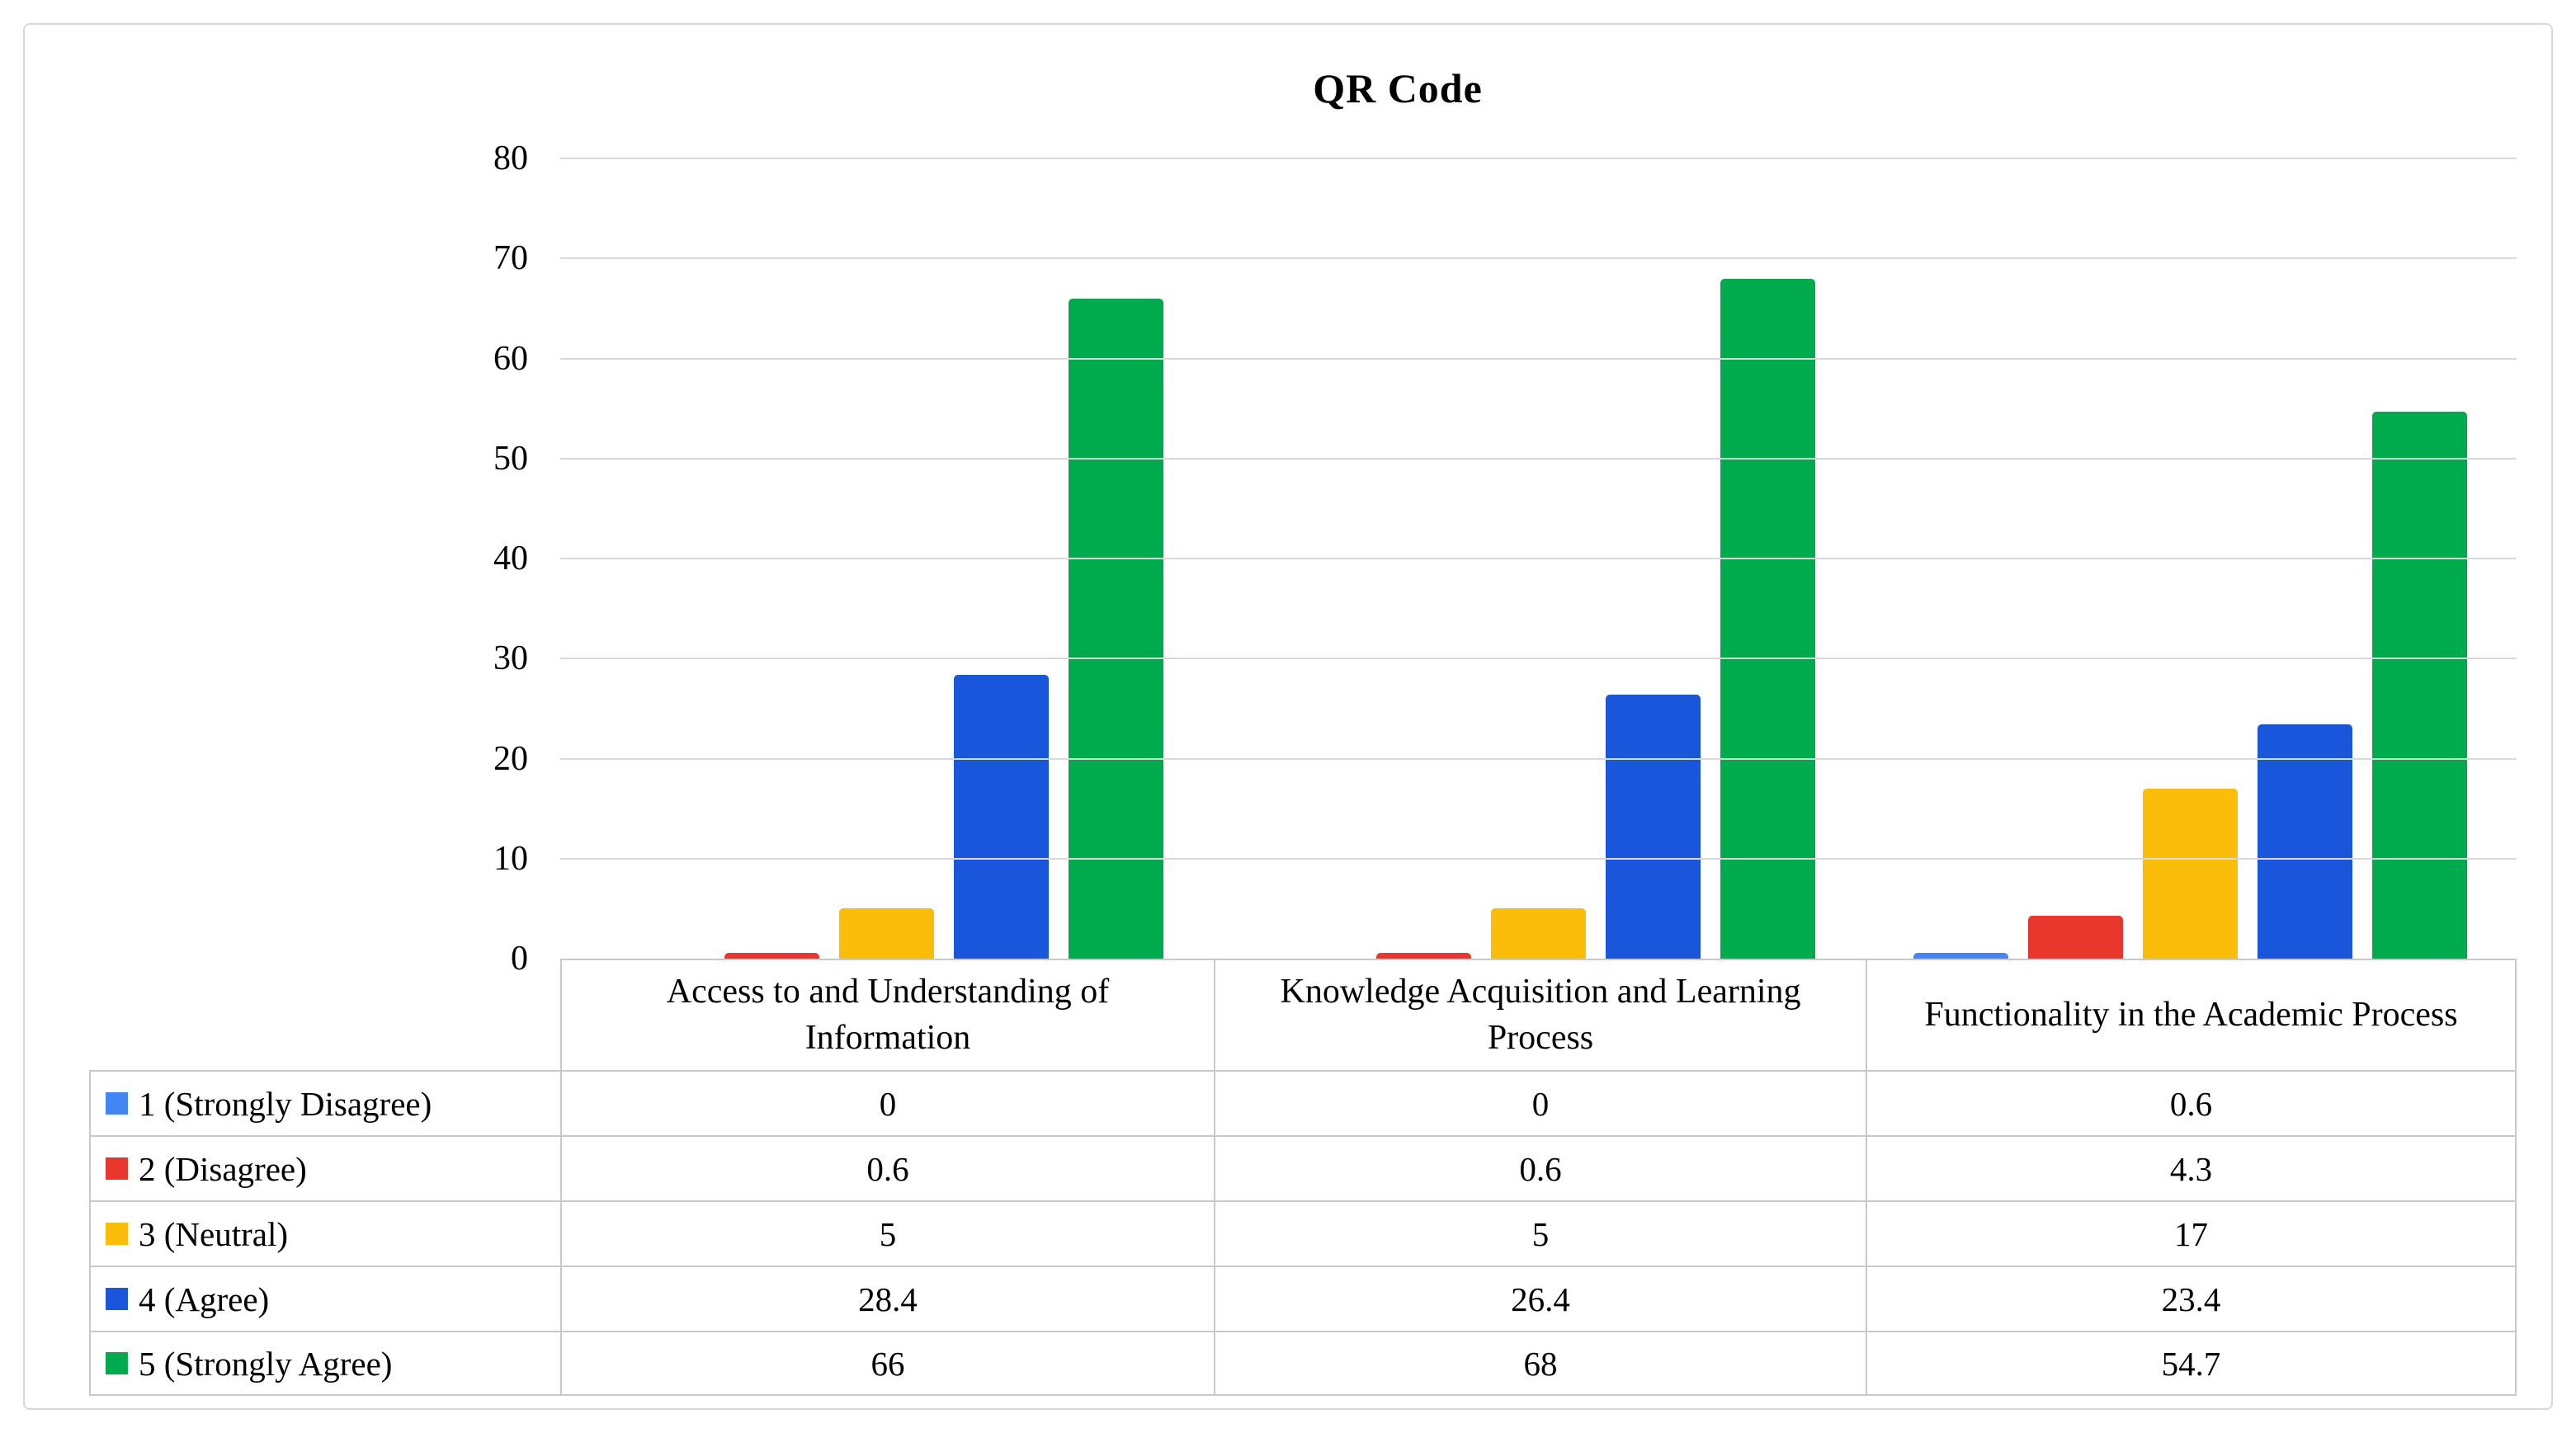 This screenshot has height=1433, width=2576. I want to click on value-cell-s2-c1: 0.6, so click(887, 1167).